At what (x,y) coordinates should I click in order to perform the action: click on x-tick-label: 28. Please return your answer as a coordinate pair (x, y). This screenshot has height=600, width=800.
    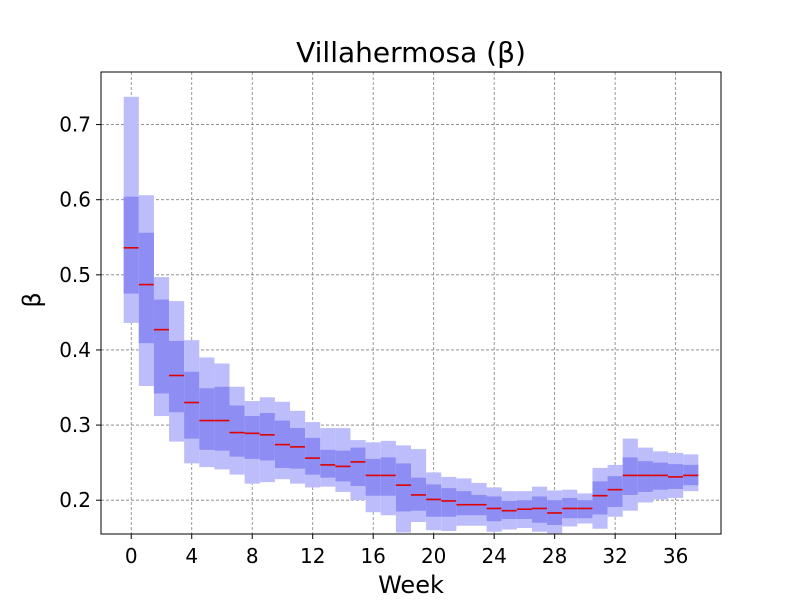
    Looking at the image, I should click on (554, 556).